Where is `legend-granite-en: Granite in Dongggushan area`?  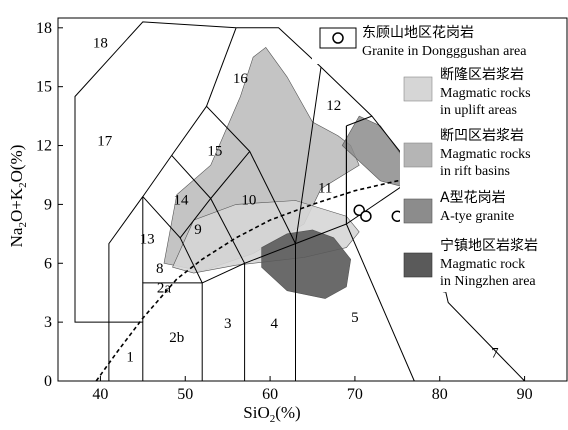
legend-granite-en: Granite in Dongggushan area is located at coordinates (444, 51).